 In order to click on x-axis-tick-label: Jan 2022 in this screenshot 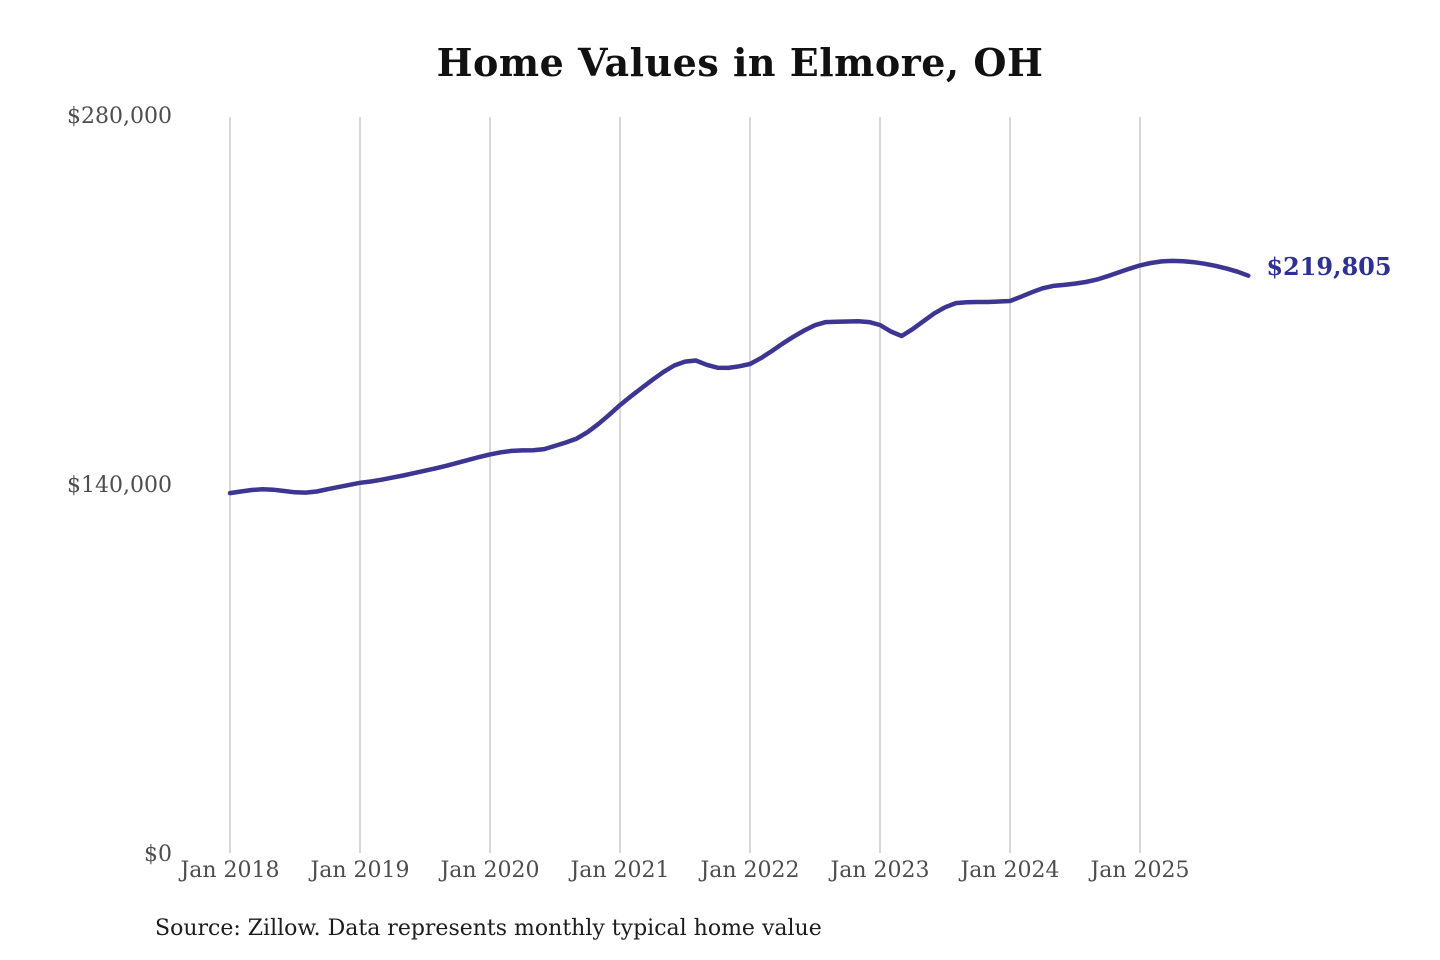, I will do `click(750, 870)`.